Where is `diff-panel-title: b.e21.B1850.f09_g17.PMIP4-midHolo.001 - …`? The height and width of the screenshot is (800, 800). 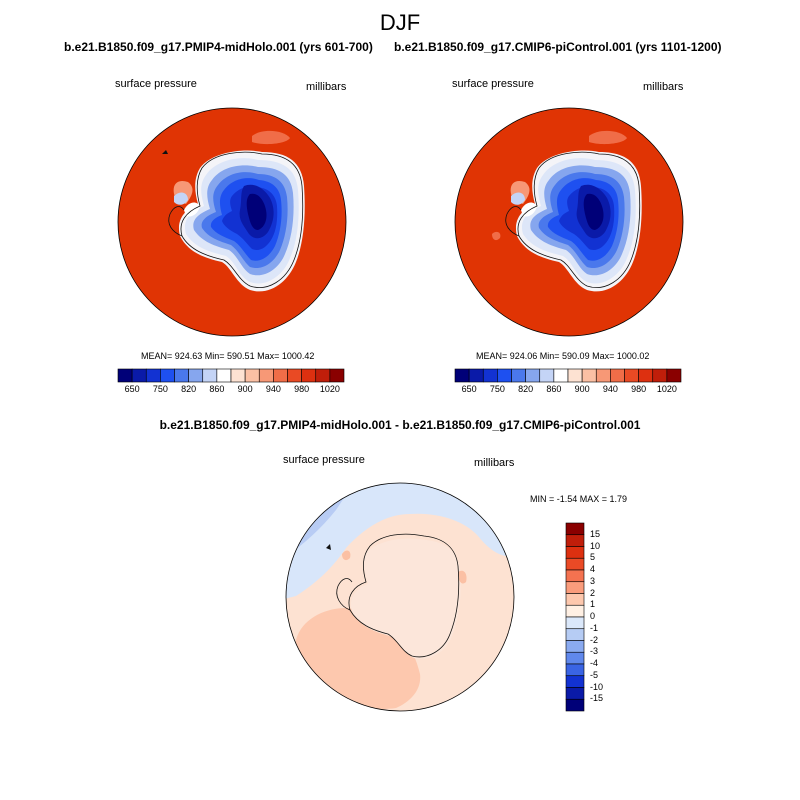 diff-panel-title: b.e21.B1850.f09_g17.PMIP4-midHolo.001 - … is located at coordinates (400, 425).